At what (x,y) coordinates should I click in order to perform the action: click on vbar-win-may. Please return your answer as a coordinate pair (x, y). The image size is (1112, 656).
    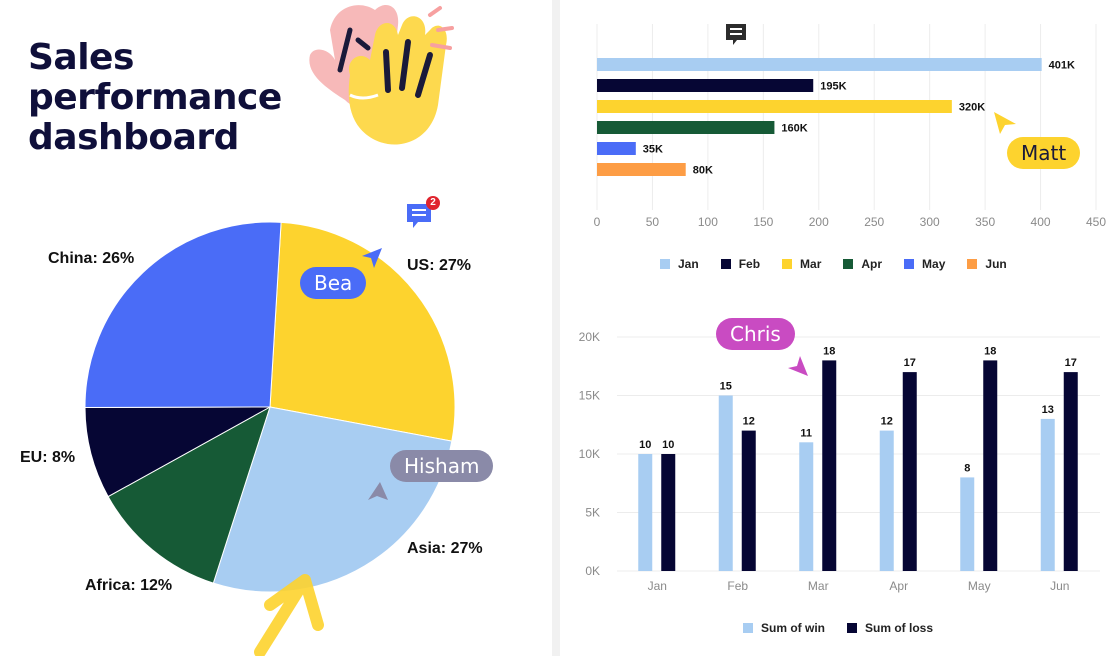
    Looking at the image, I should click on (967, 524).